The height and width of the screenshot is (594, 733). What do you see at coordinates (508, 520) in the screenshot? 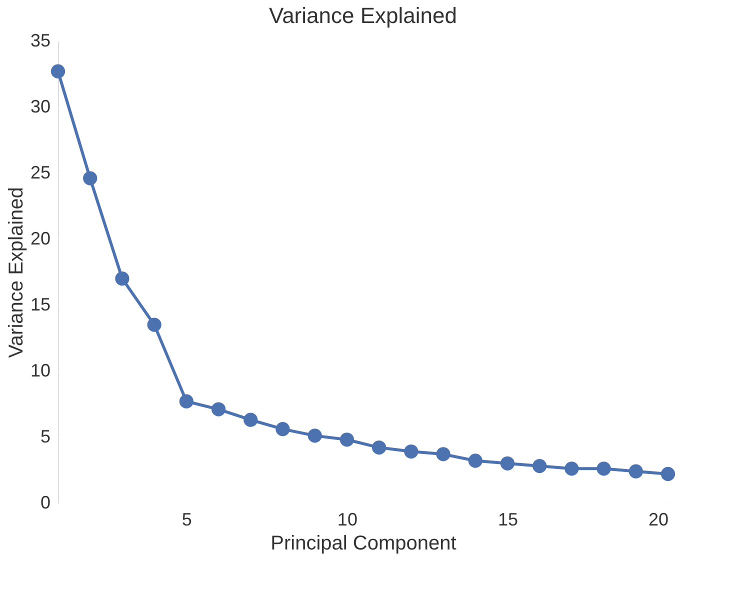
I see `x-tick-label: 15` at bounding box center [508, 520].